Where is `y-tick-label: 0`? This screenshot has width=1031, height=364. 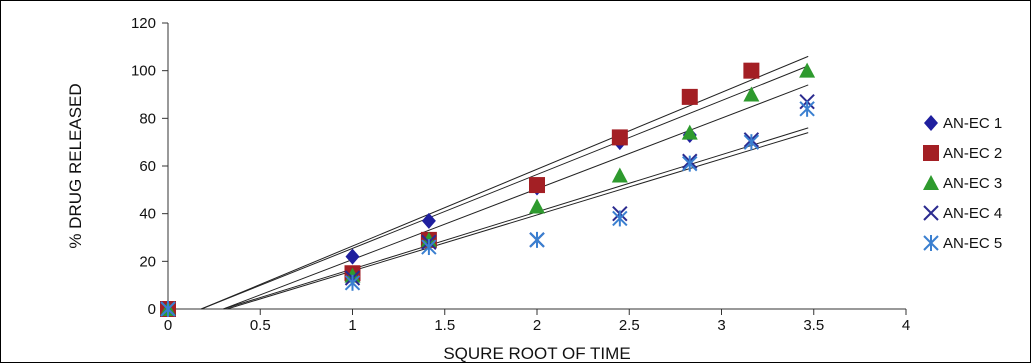
y-tick-label: 0 is located at coordinates (152, 309).